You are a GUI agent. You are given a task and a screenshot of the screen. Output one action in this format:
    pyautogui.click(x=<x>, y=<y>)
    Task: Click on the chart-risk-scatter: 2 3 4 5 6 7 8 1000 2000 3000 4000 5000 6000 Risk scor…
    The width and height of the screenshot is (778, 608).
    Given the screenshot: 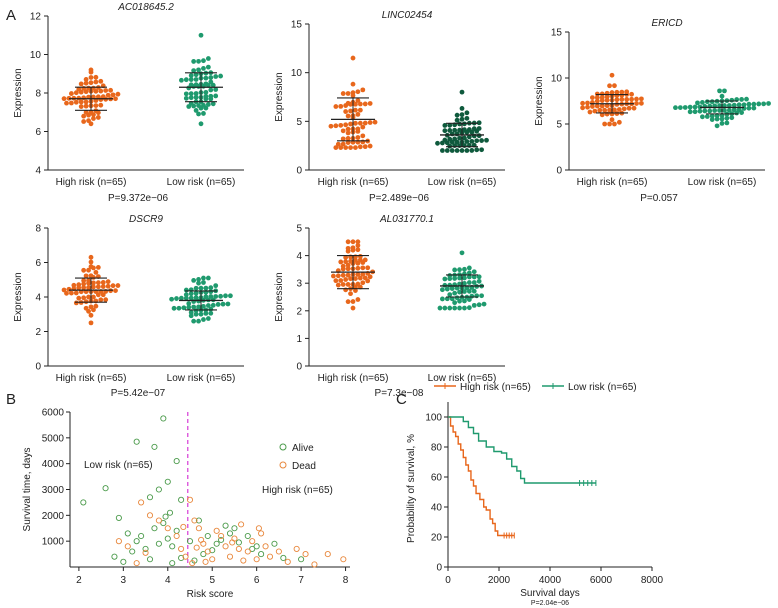 What is the action you would take?
    pyautogui.click(x=186, y=504)
    